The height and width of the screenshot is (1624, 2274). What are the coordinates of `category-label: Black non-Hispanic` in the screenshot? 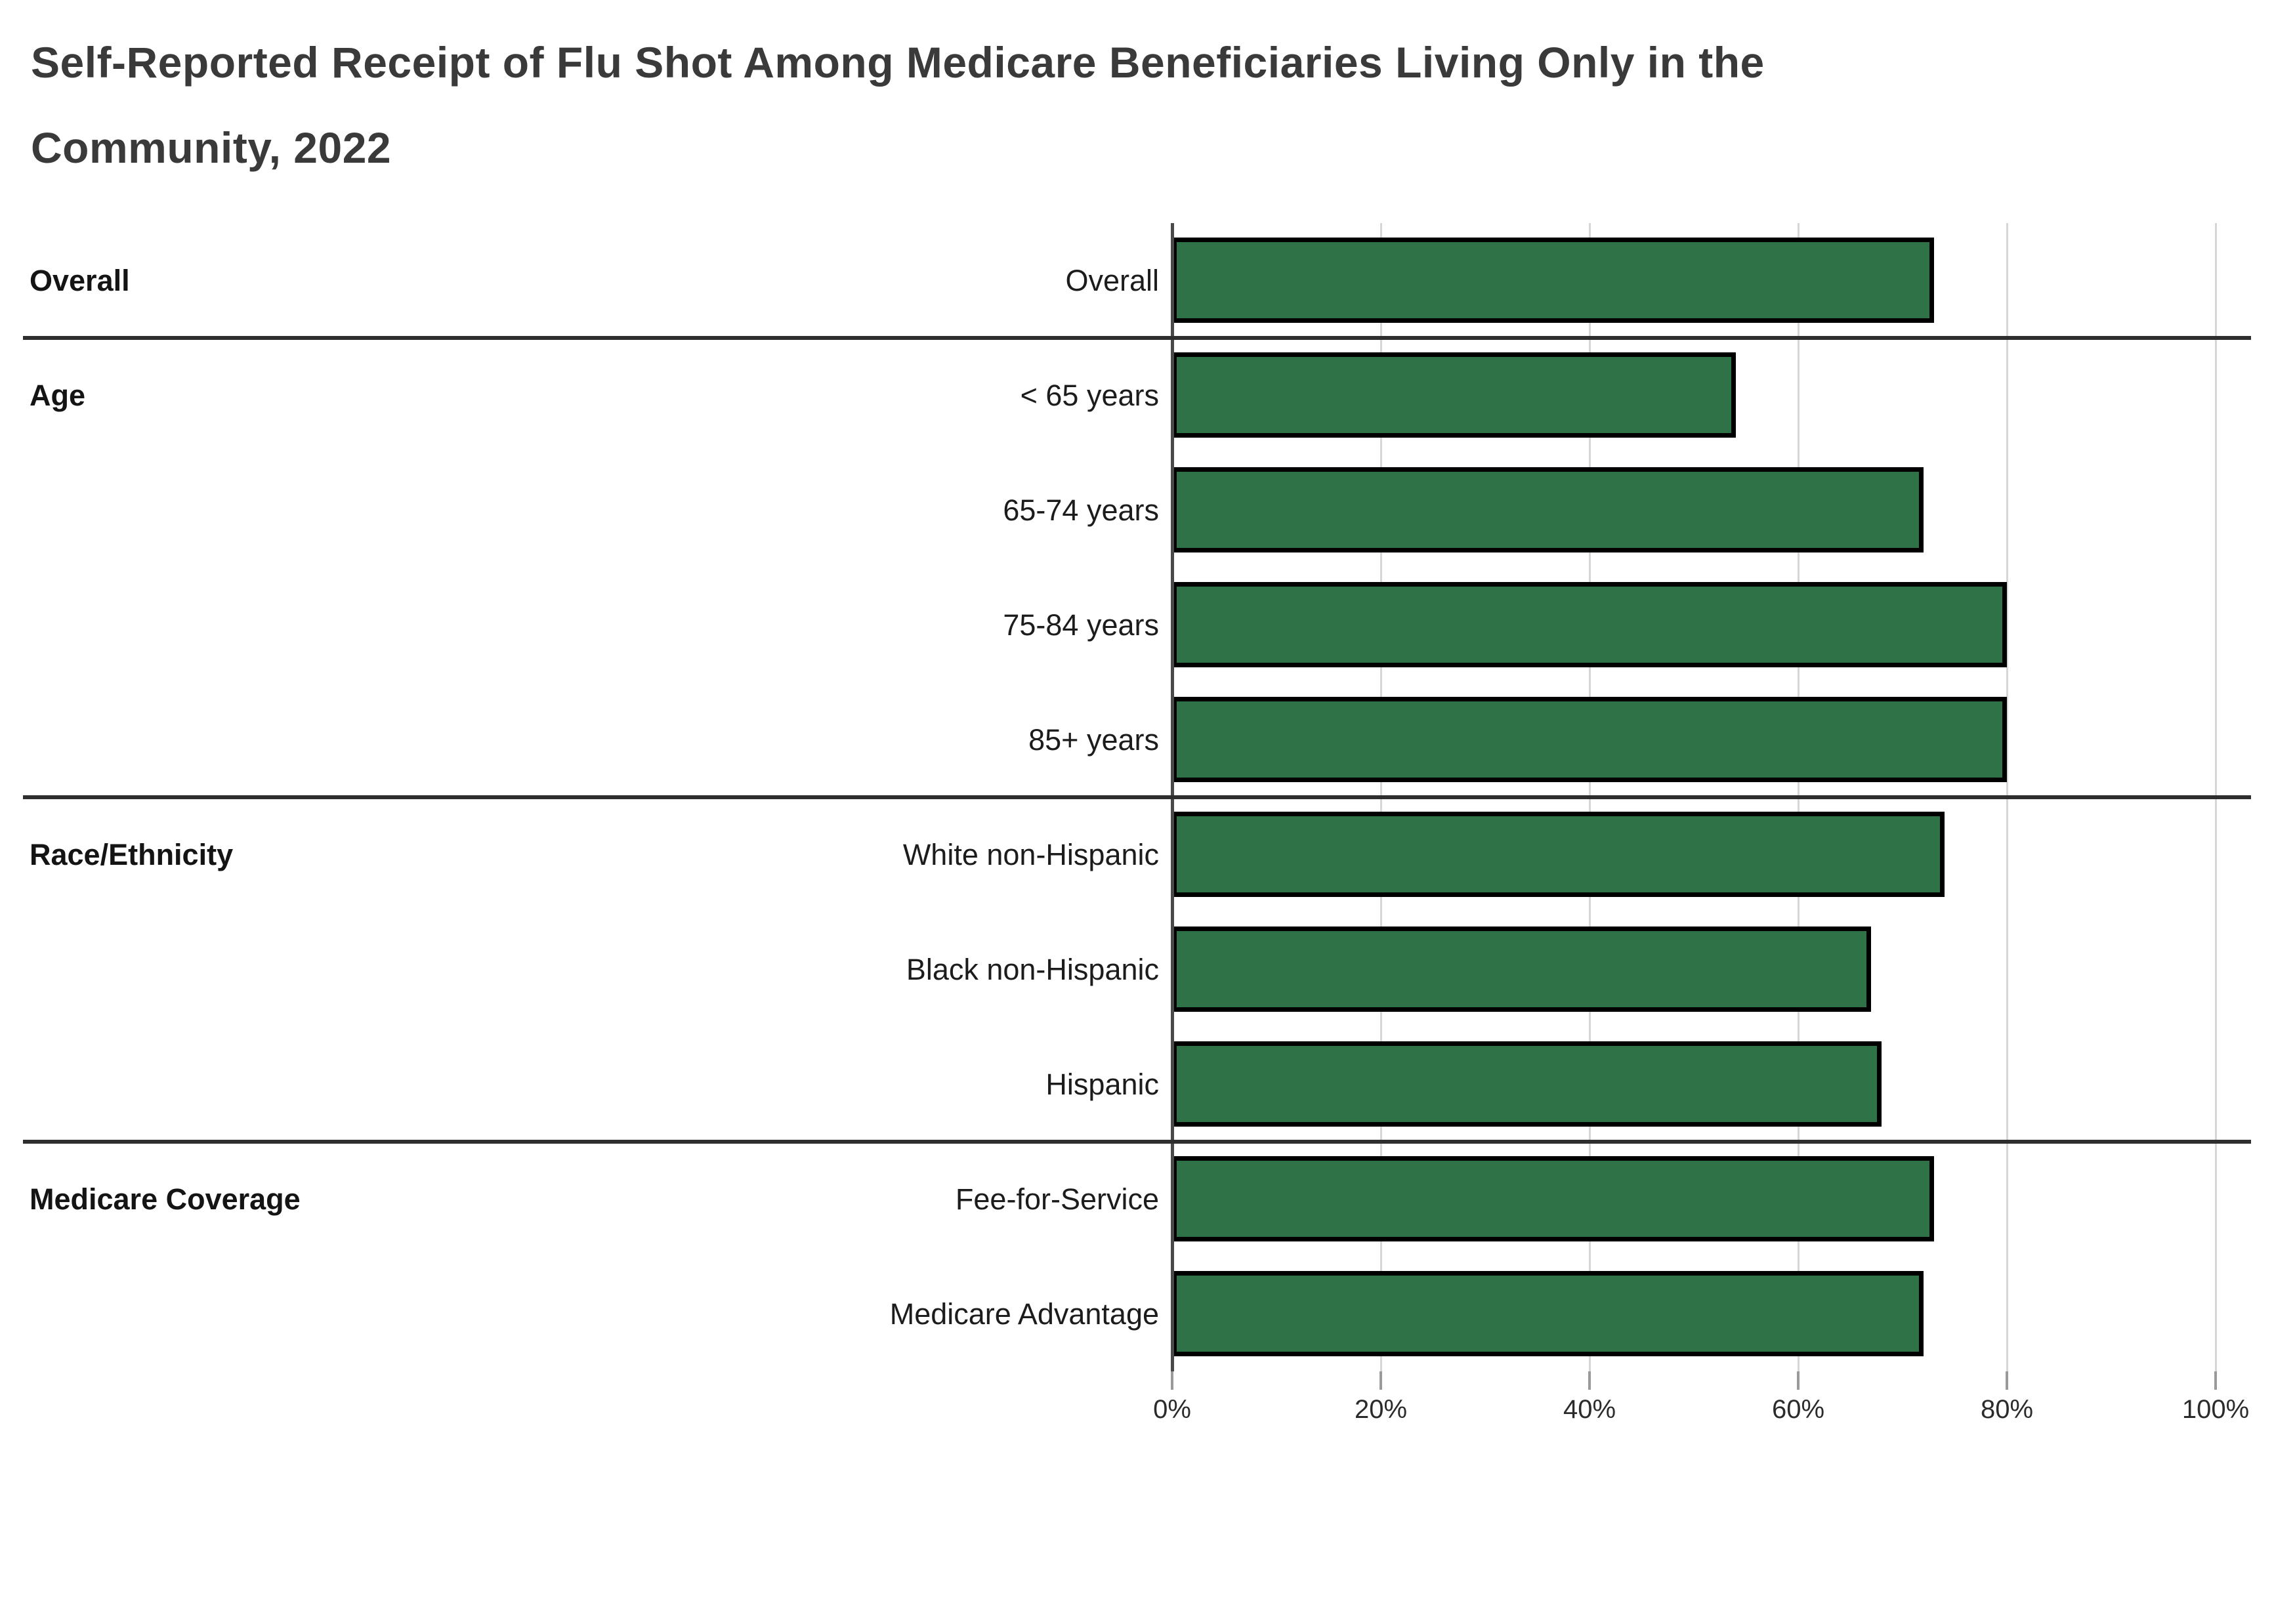 It's located at (1032, 970).